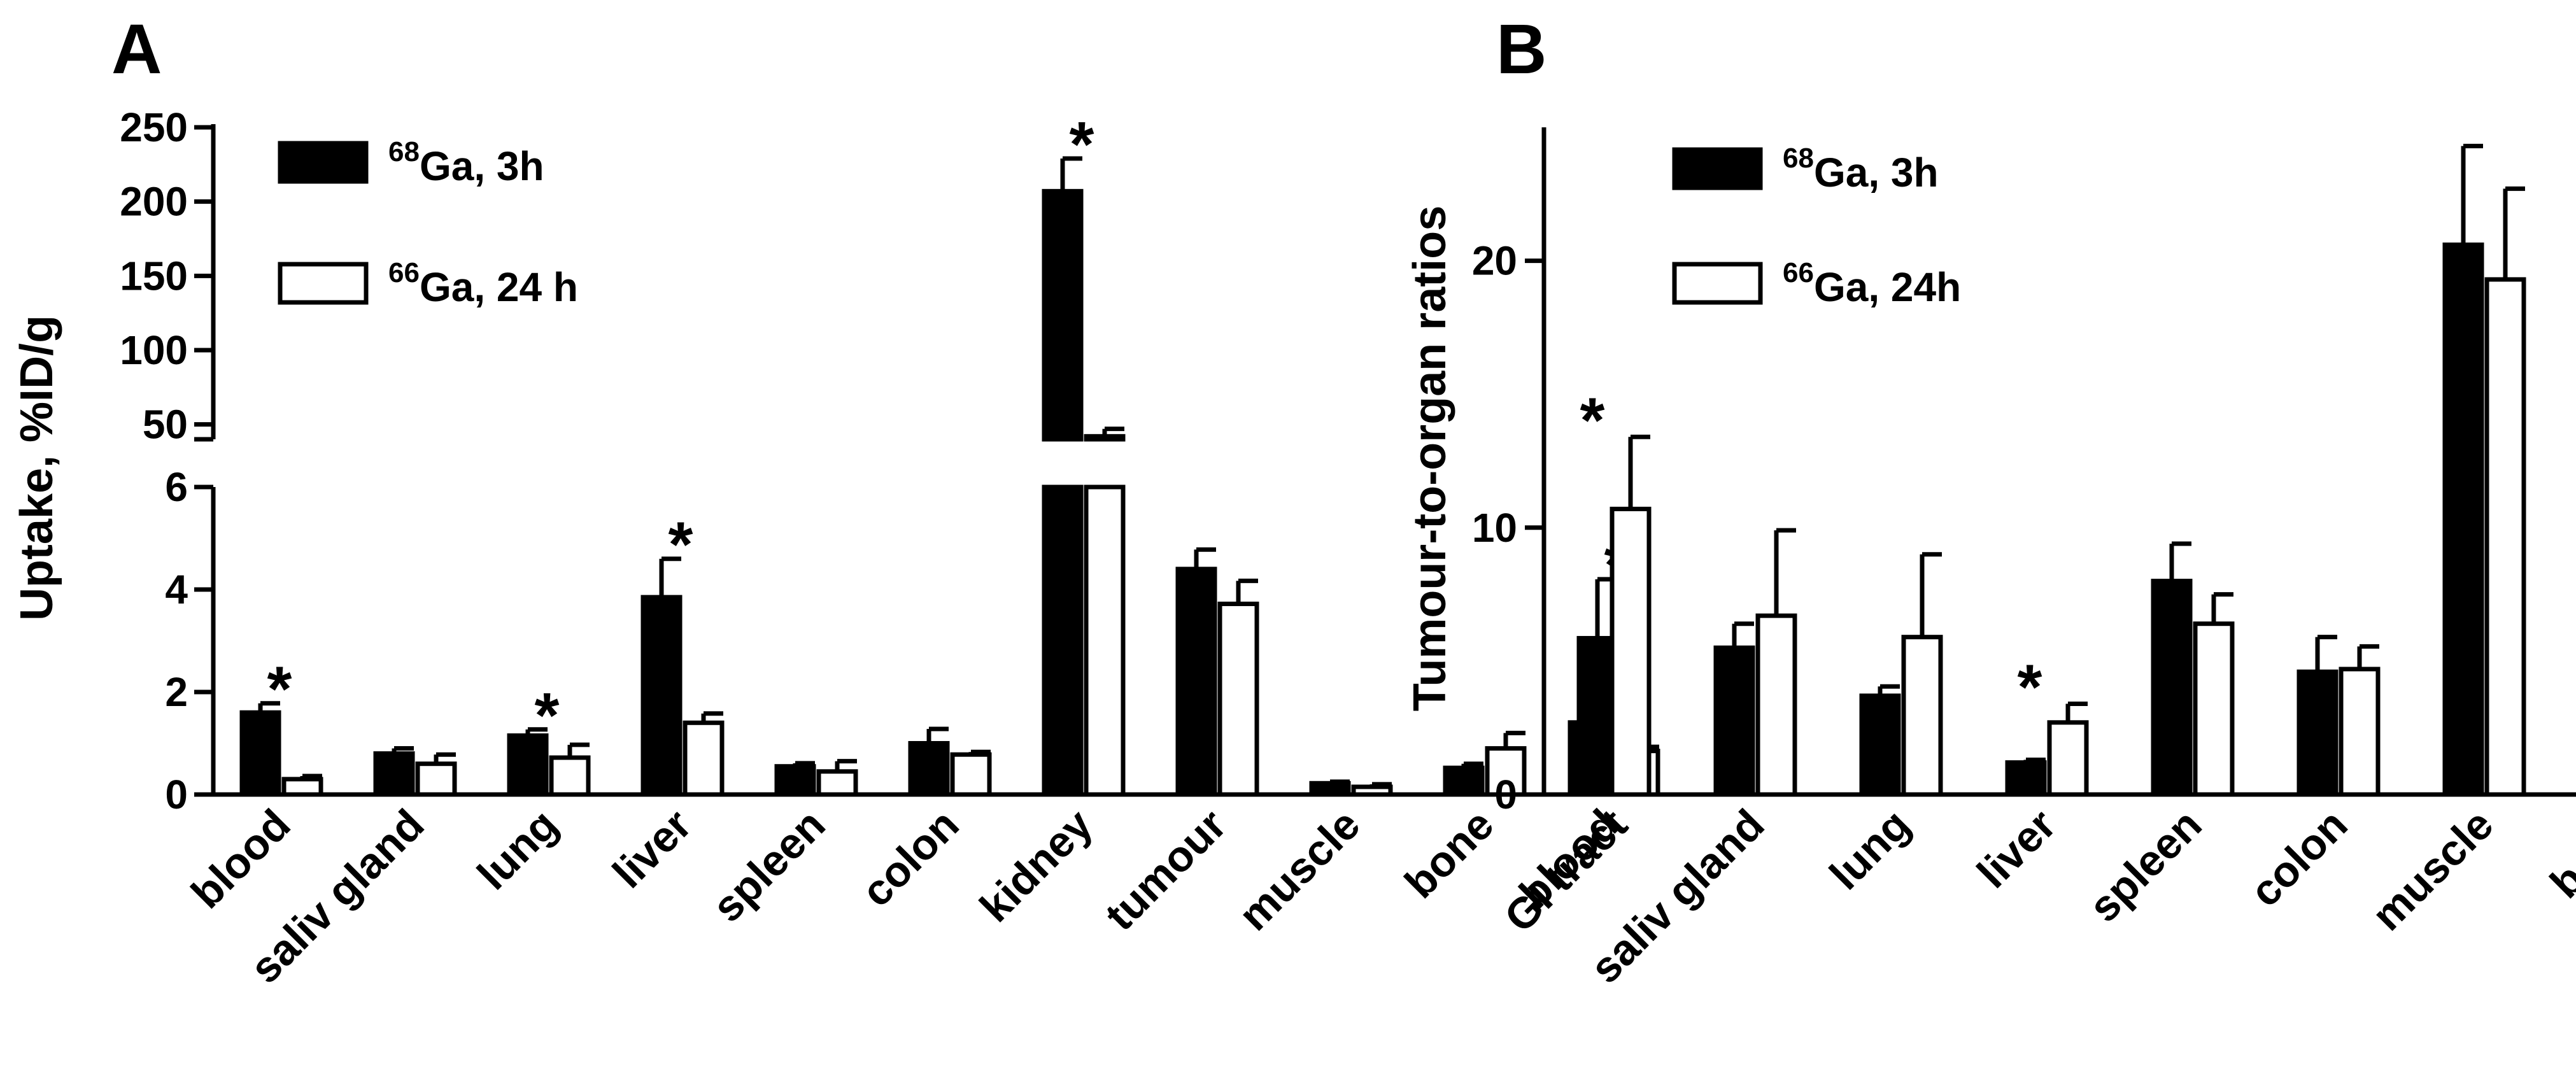 This screenshot has height=1067, width=2576. Describe the element at coordinates (1494, 261) in the screenshot. I see `y-tick-label: 20` at that location.